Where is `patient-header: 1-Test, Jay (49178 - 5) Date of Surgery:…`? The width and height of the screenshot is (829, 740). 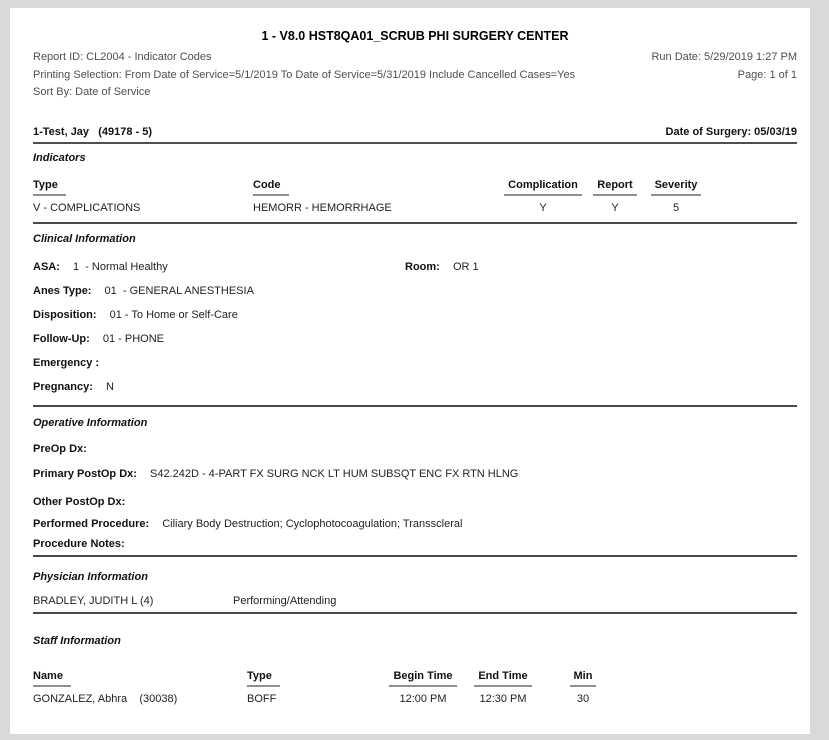 patient-header: 1-Test, Jay (49178 - 5) Date of Surgery:… is located at coordinates (415, 134).